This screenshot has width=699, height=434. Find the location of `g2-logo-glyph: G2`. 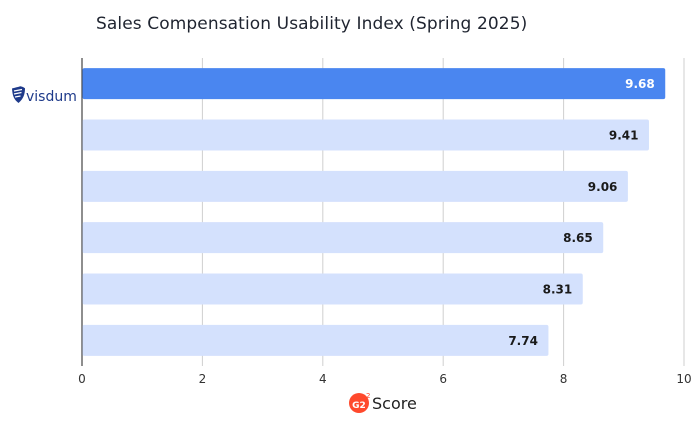

g2-logo-glyph: G2 is located at coordinates (359, 406).